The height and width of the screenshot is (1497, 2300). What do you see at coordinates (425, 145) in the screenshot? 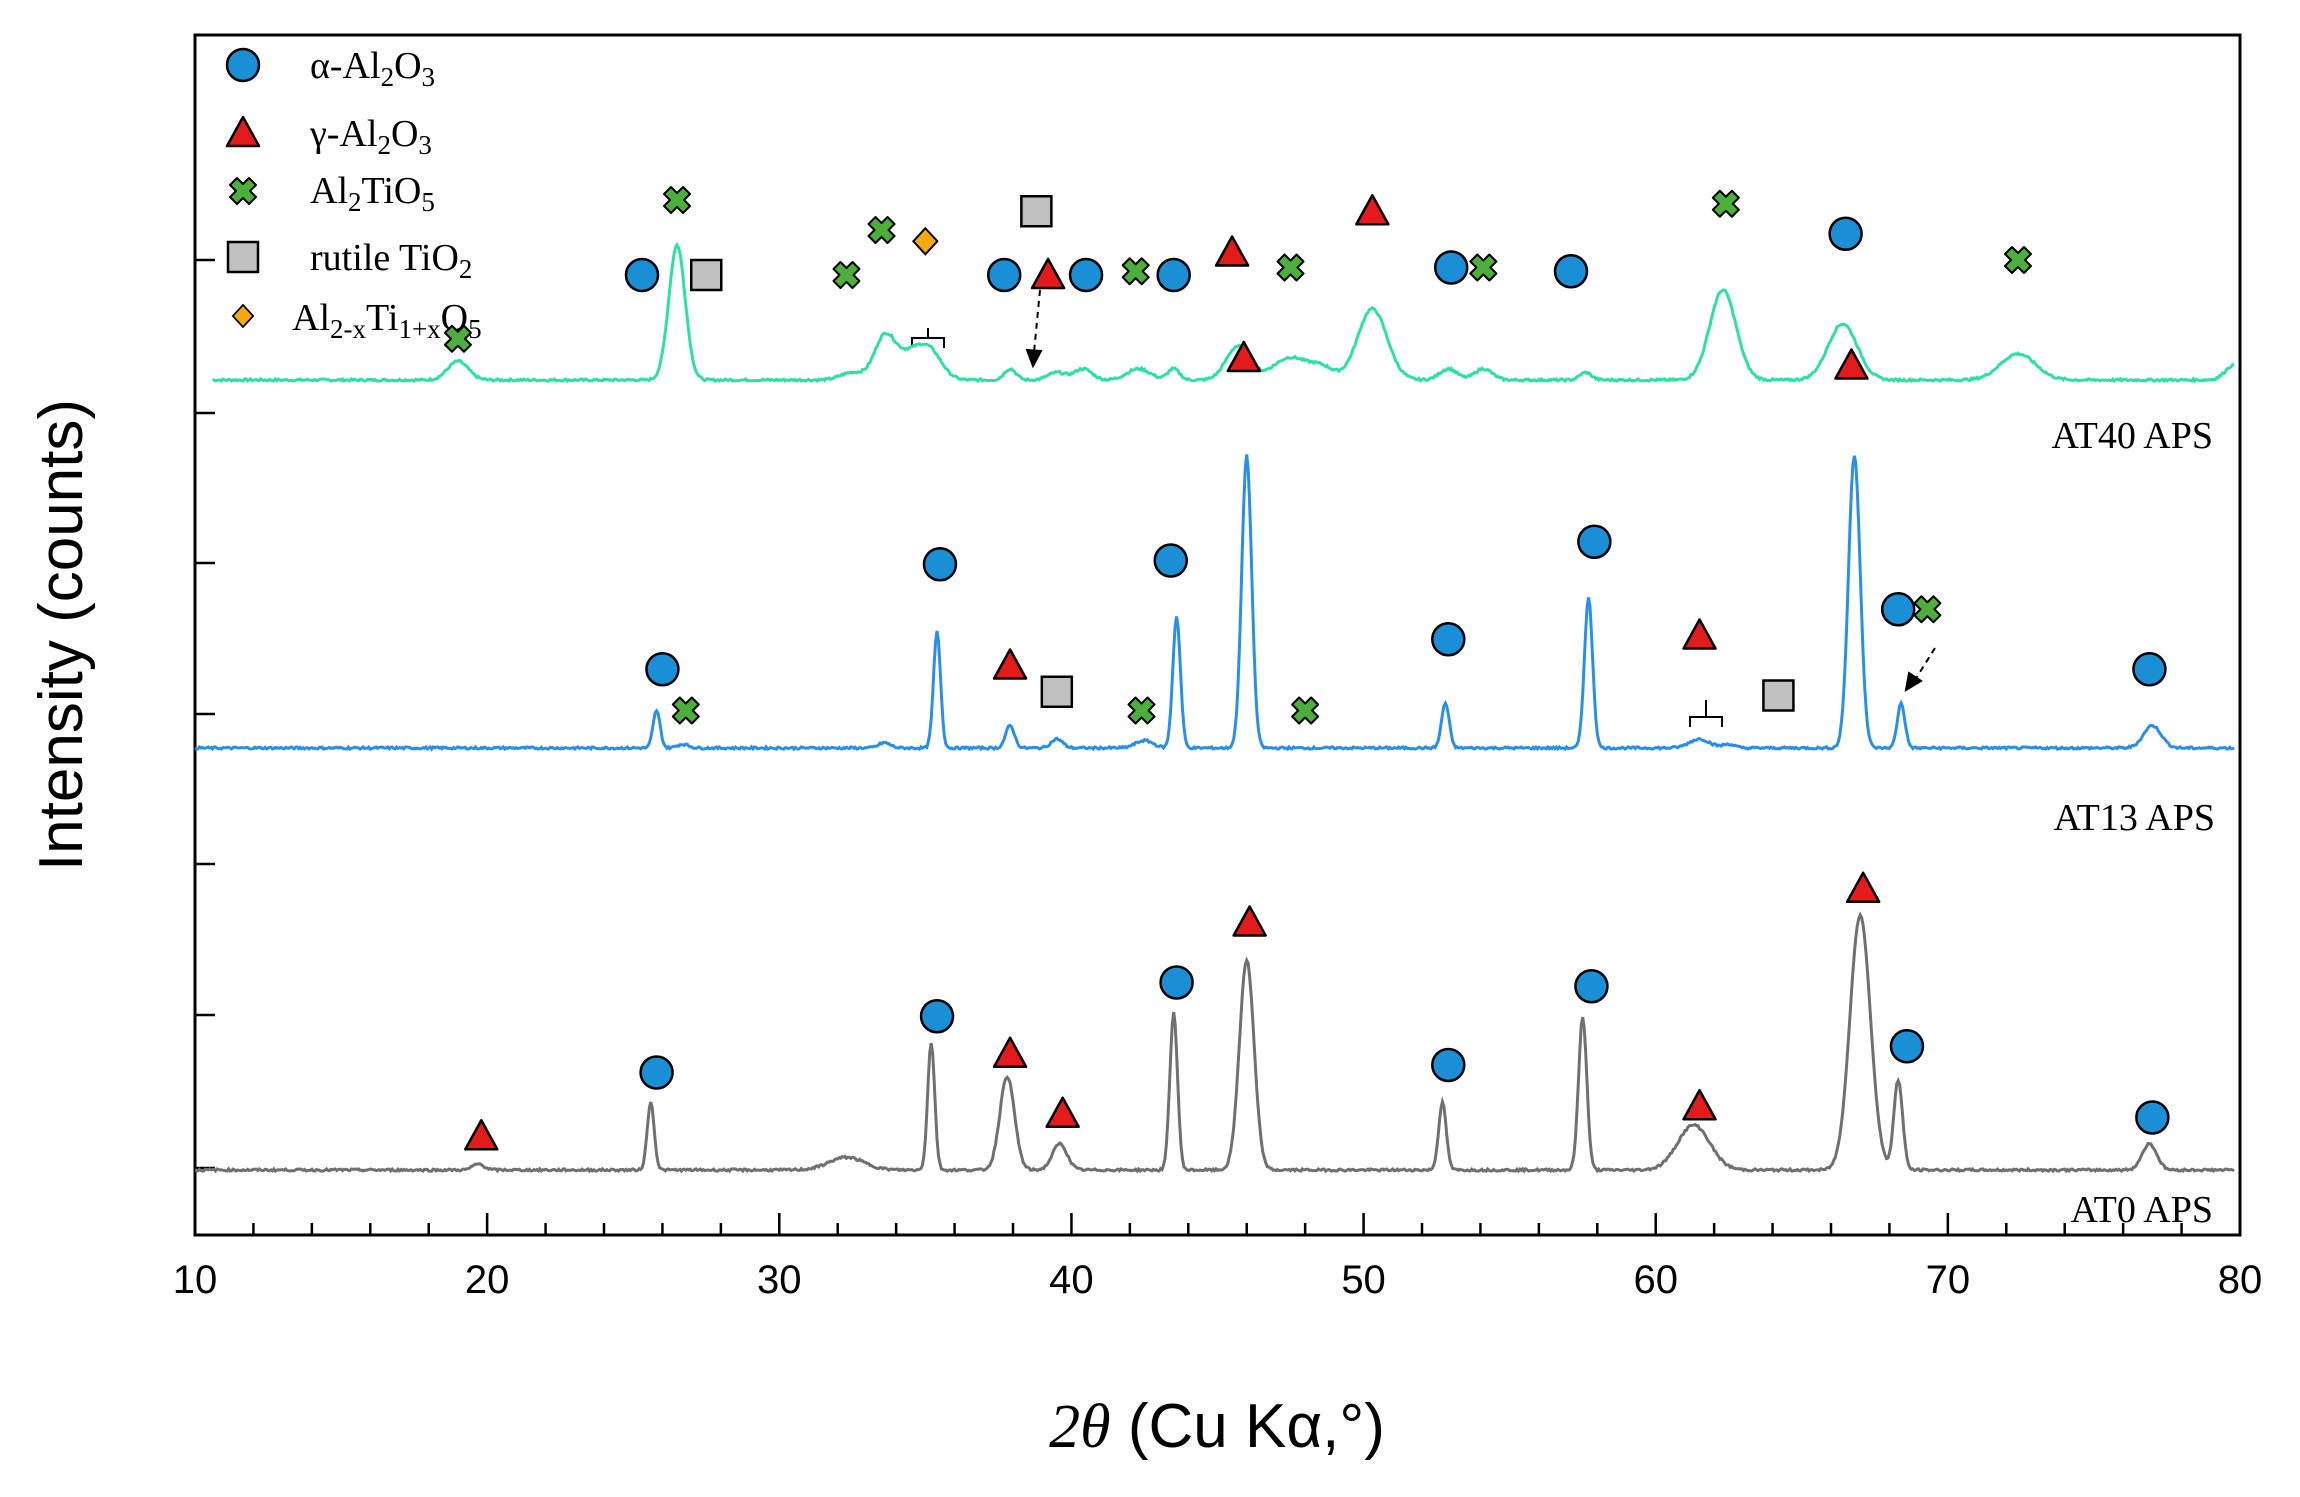
I see `legend-text-part: 3` at bounding box center [425, 145].